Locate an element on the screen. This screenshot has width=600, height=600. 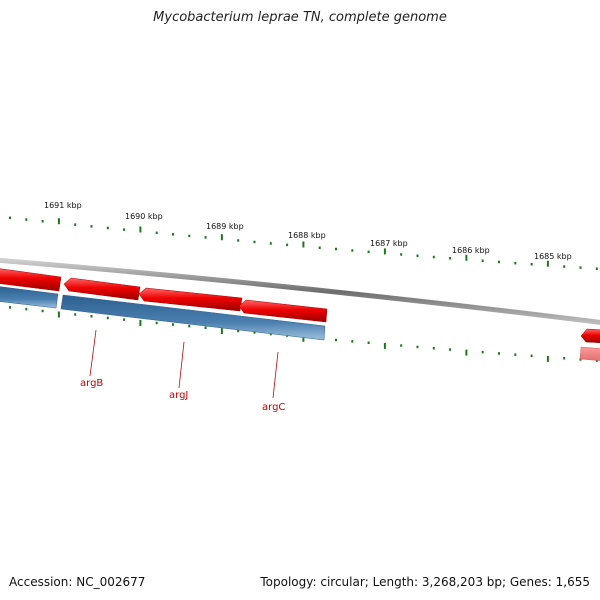
tick-label: 1688 kbp is located at coordinates (307, 235).